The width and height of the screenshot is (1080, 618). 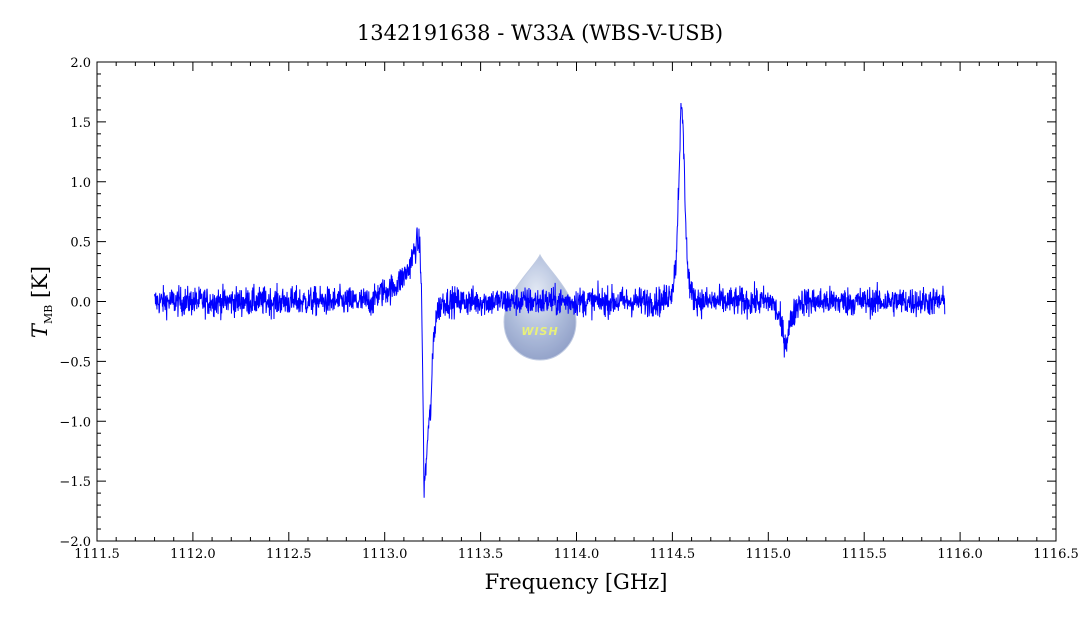 I want to click on y-tick-label: 0.0, so click(x=80, y=303).